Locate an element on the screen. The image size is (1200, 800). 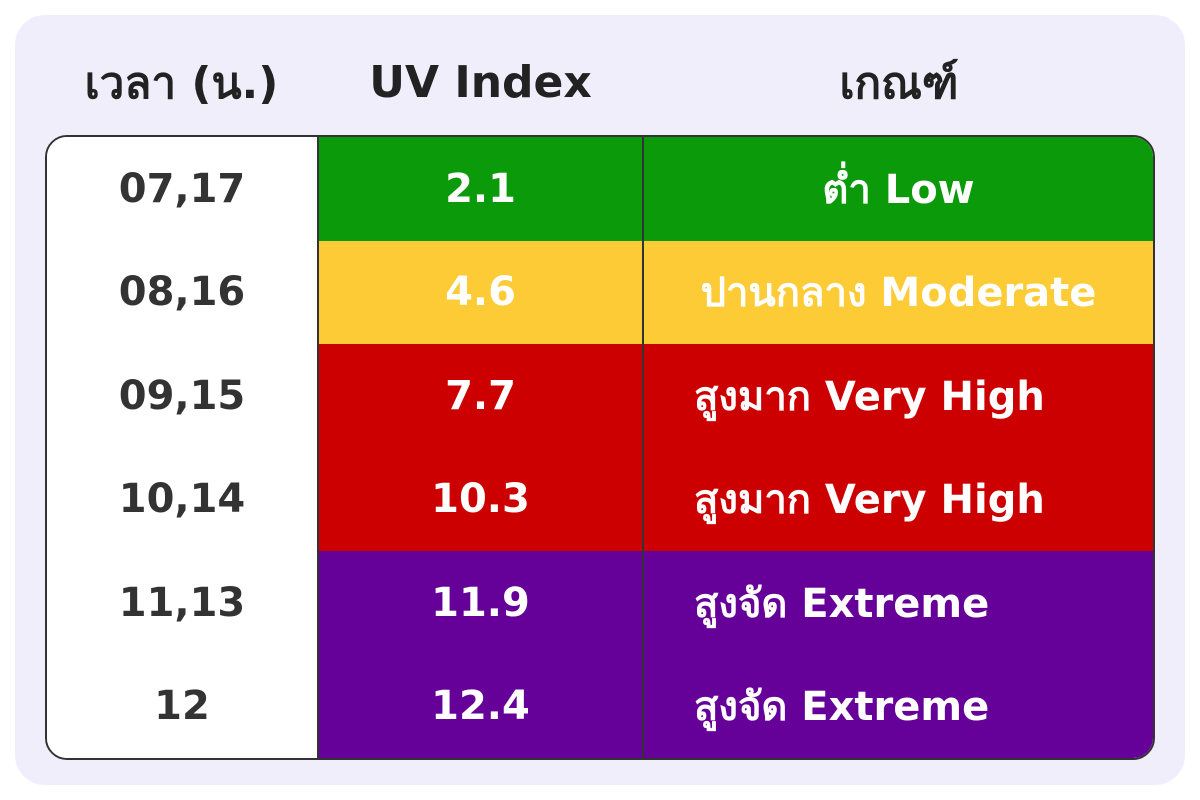
header-time: เวลา (น.) is located at coordinates (181, 83).